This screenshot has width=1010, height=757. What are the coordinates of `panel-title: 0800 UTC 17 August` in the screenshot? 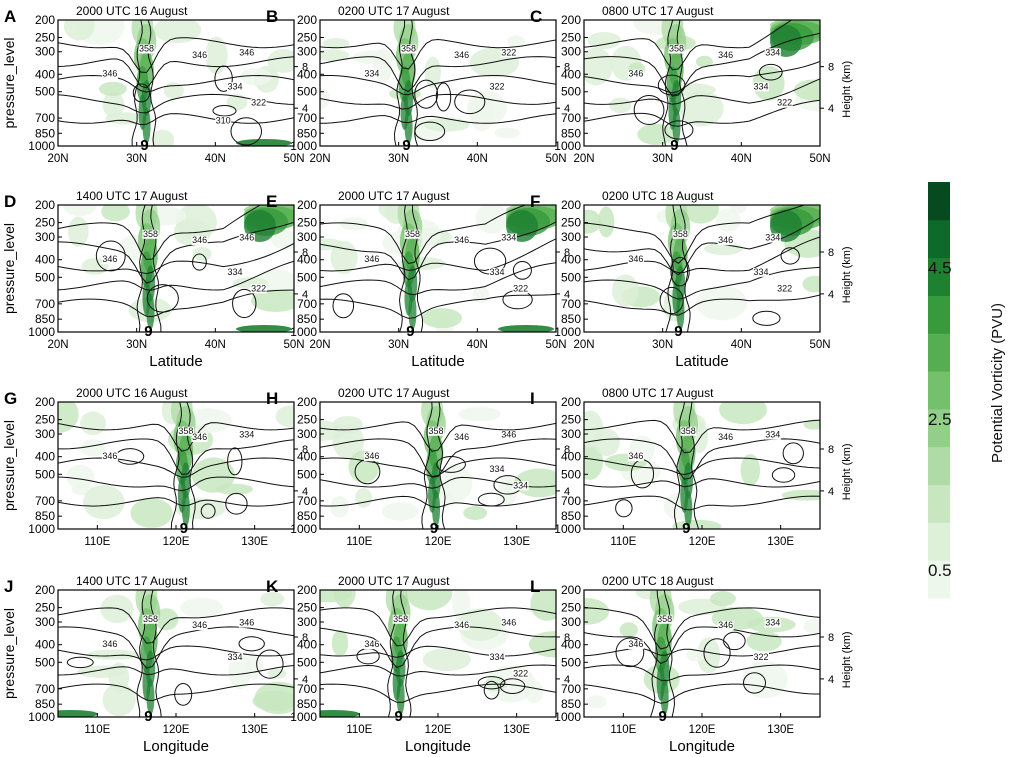 It's located at (658, 11).